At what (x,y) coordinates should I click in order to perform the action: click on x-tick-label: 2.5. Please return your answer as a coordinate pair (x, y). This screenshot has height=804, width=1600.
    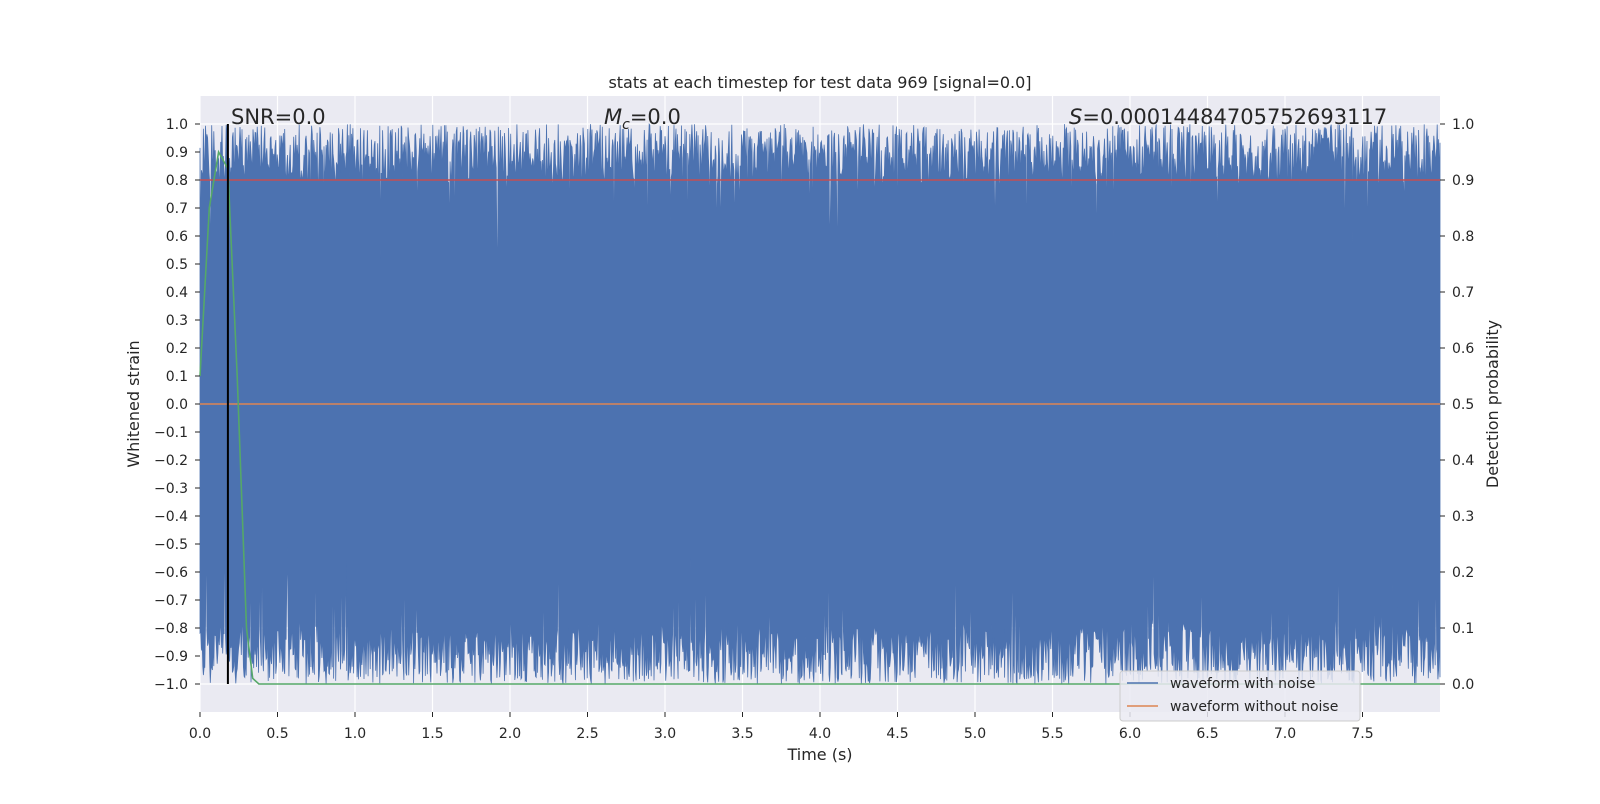
    Looking at the image, I should click on (587, 734).